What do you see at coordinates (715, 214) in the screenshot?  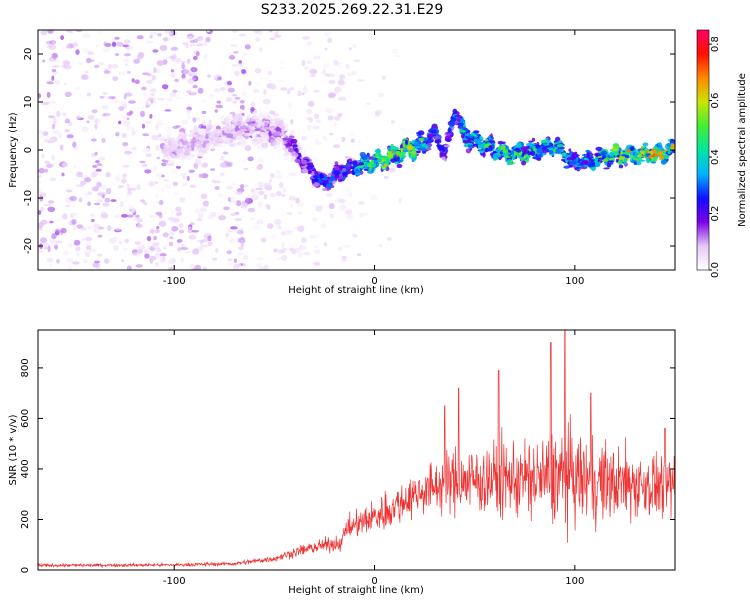 I see `colorbar-tick-label: 0.2` at bounding box center [715, 214].